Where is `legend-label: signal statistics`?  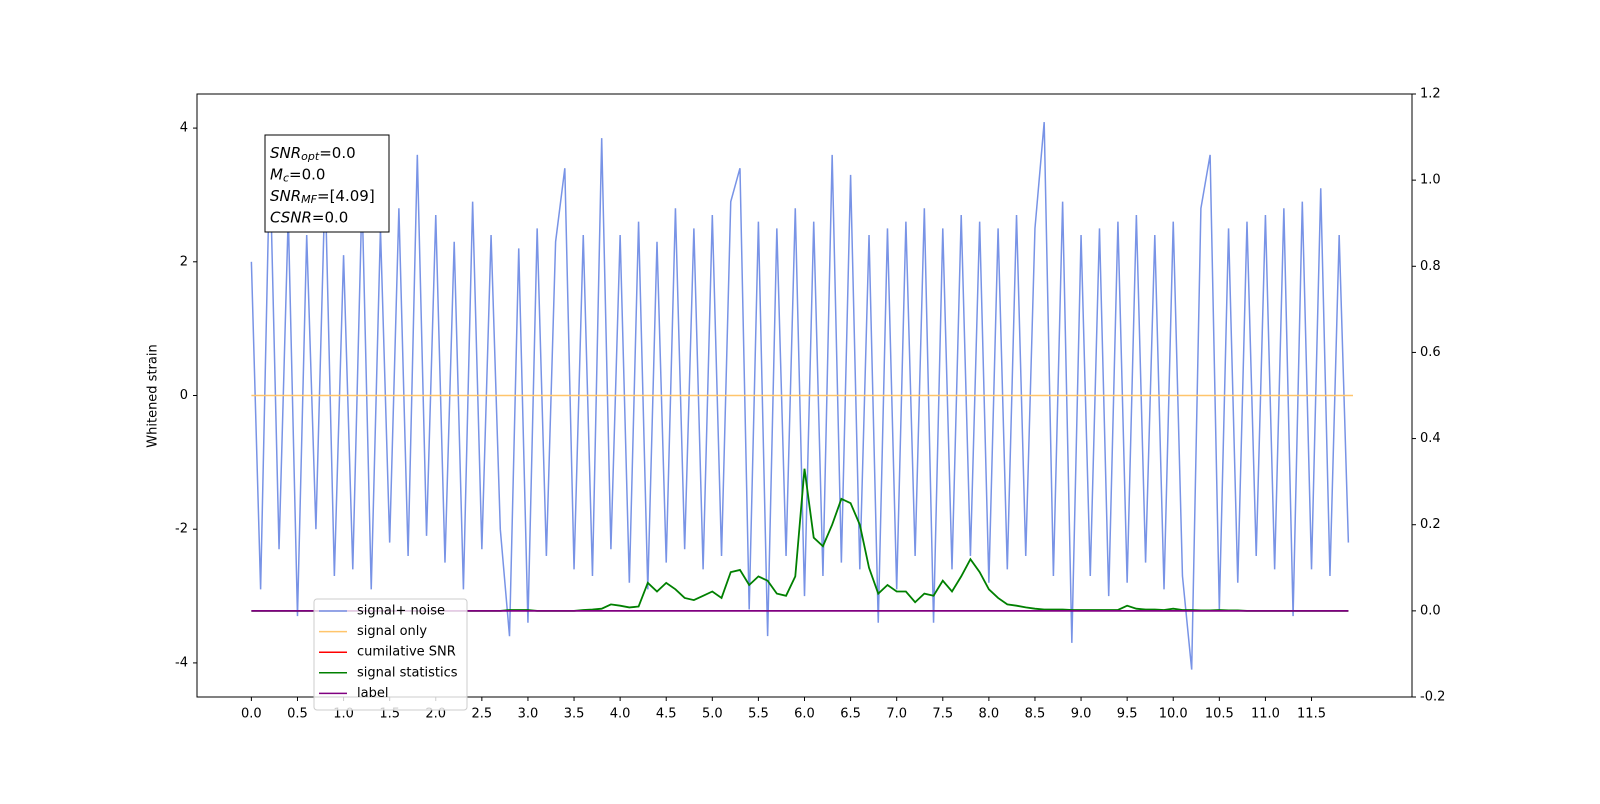 legend-label: signal statistics is located at coordinates (407, 672).